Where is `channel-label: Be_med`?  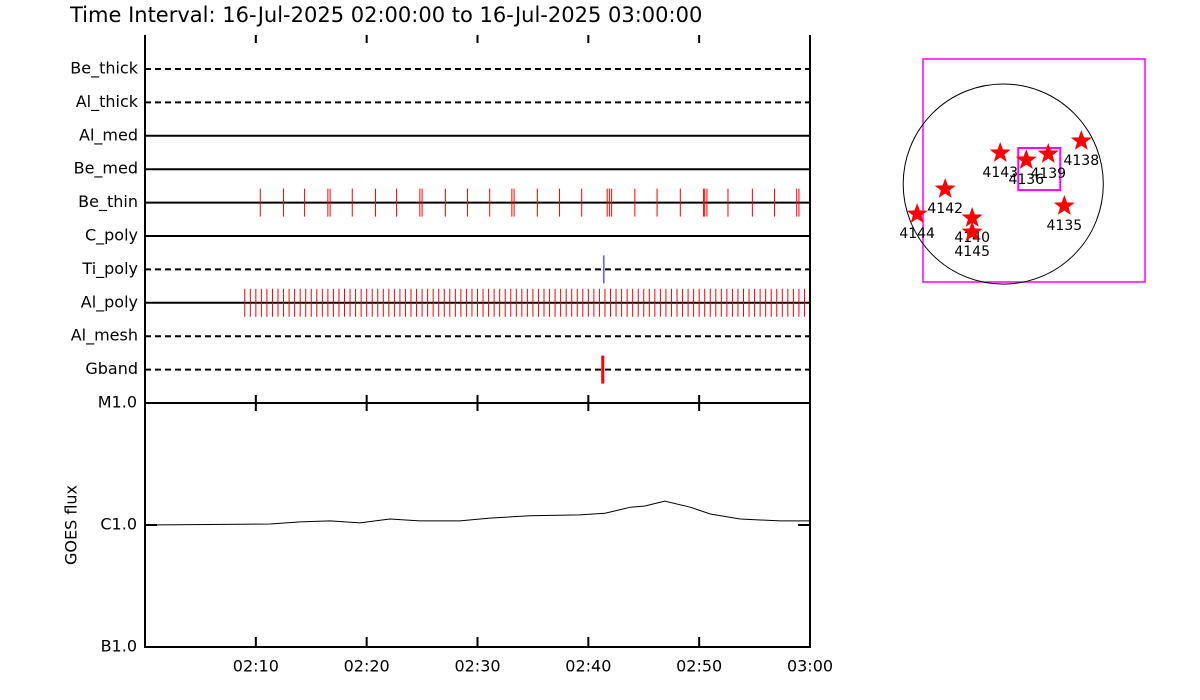 channel-label: Be_med is located at coordinates (106, 169).